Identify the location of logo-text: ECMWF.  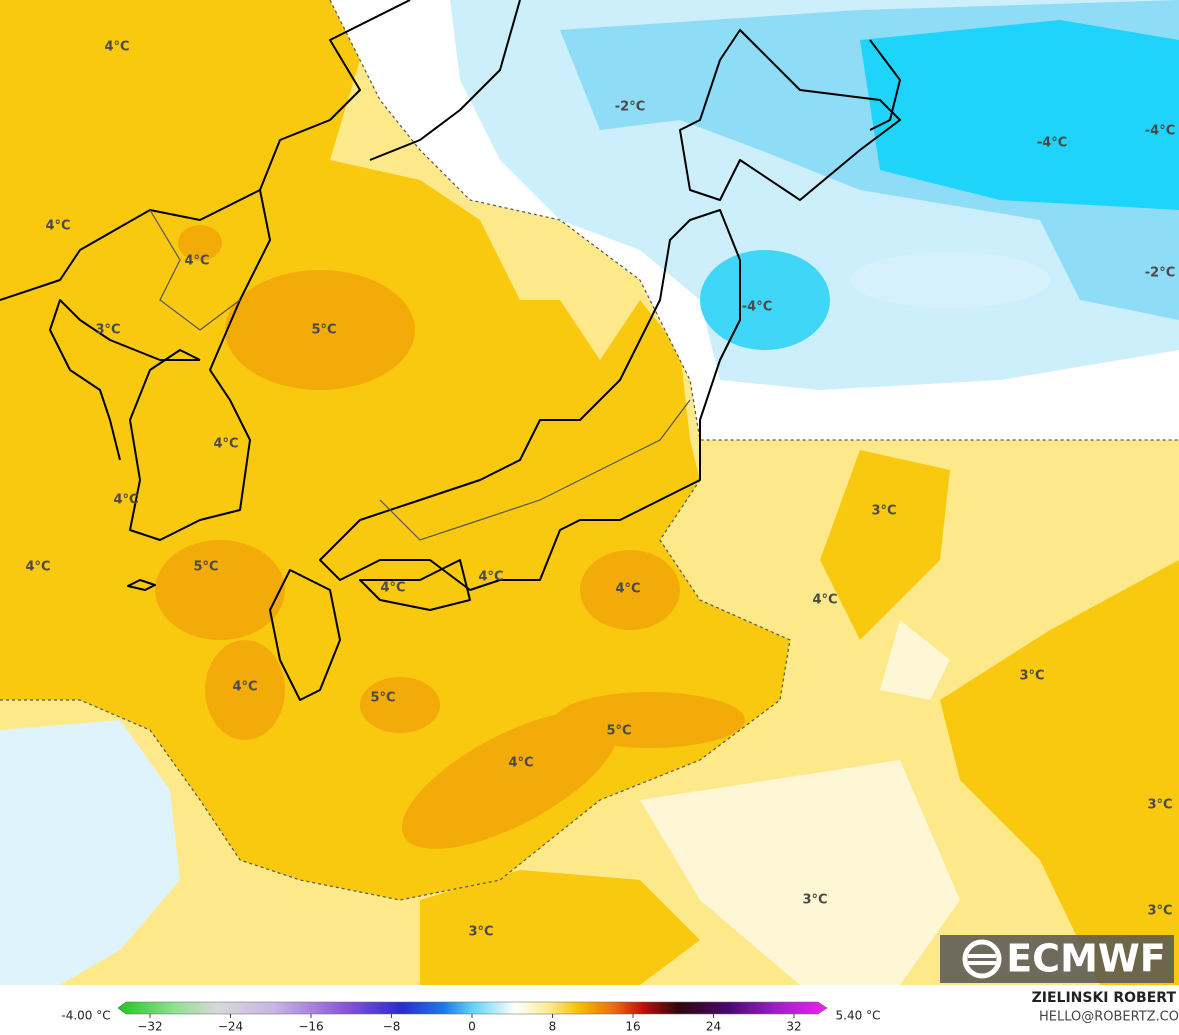
(1086, 959).